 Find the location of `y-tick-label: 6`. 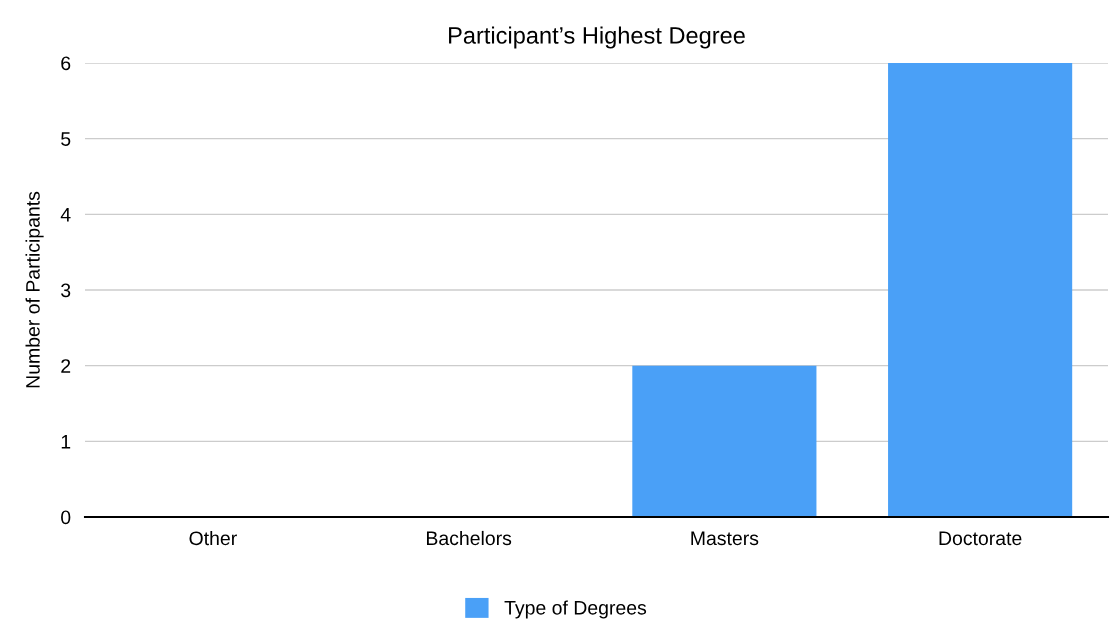

y-tick-label: 6 is located at coordinates (66, 63).